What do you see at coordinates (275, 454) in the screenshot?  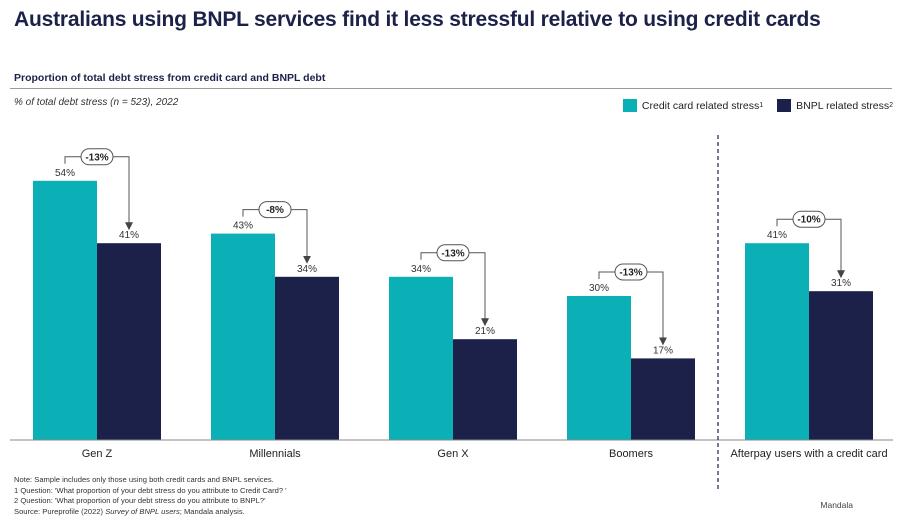 I see `x-tick-label: Millennials` at bounding box center [275, 454].